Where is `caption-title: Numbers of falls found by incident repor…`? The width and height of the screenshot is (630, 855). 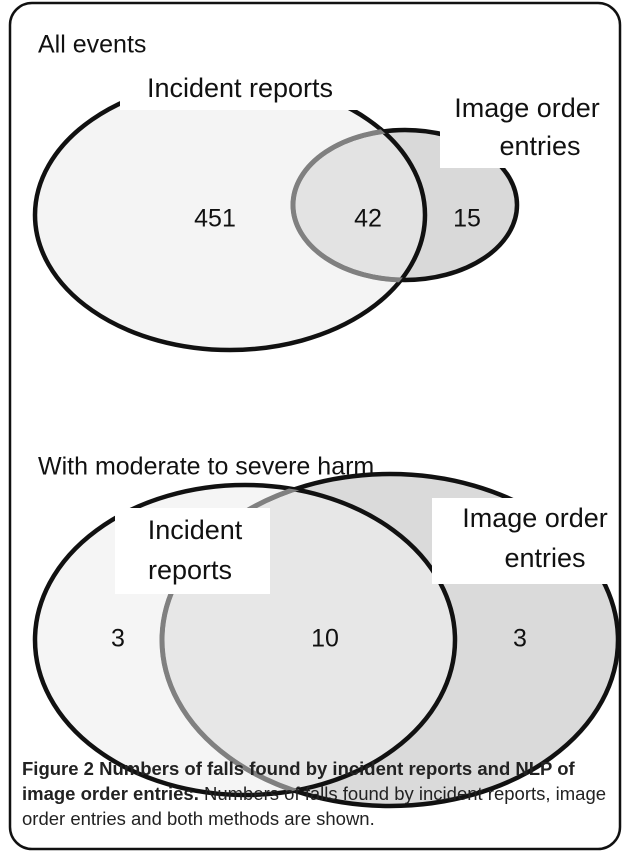 caption-title: Numbers of falls found by incident repor… is located at coordinates (298, 781).